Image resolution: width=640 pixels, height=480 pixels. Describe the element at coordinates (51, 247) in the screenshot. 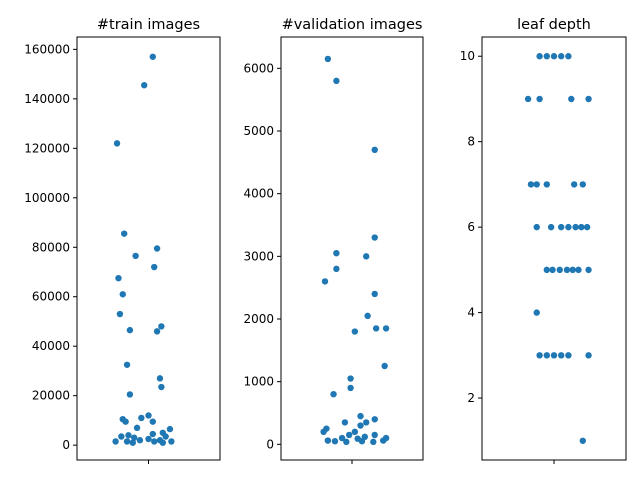

I see `y-tick-label-1-5: 80000` at that location.